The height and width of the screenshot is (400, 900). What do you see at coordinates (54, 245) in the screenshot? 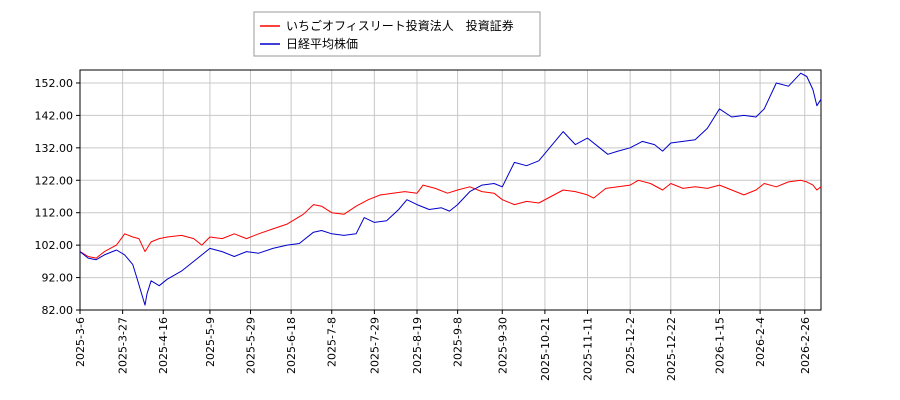
I see `y-tick-label: 102.00` at bounding box center [54, 245].